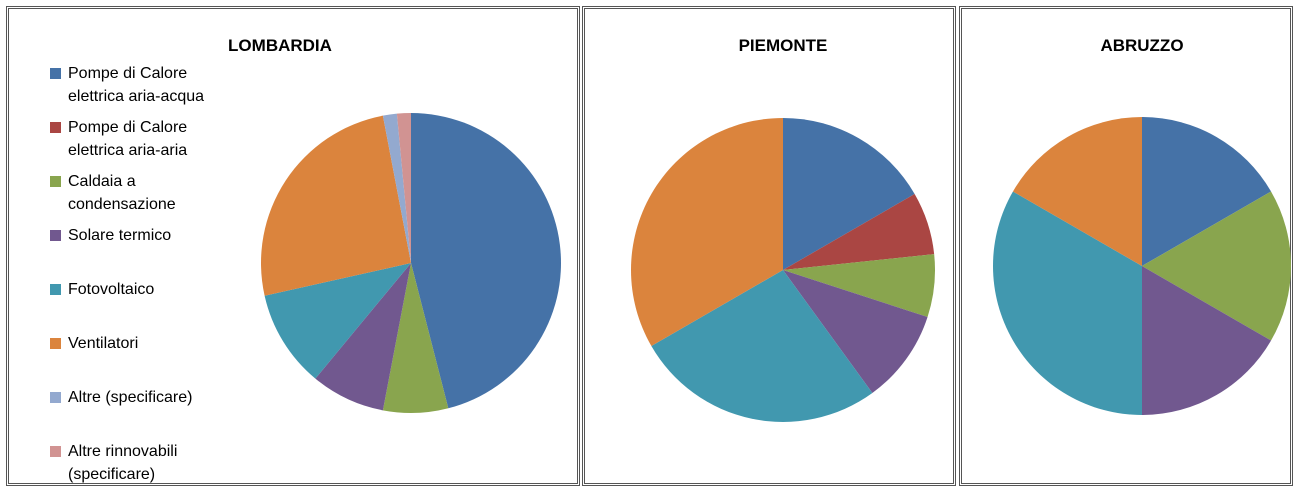  I want to click on legend-item: Altre rinnovabili (specificare), so click(132, 463).